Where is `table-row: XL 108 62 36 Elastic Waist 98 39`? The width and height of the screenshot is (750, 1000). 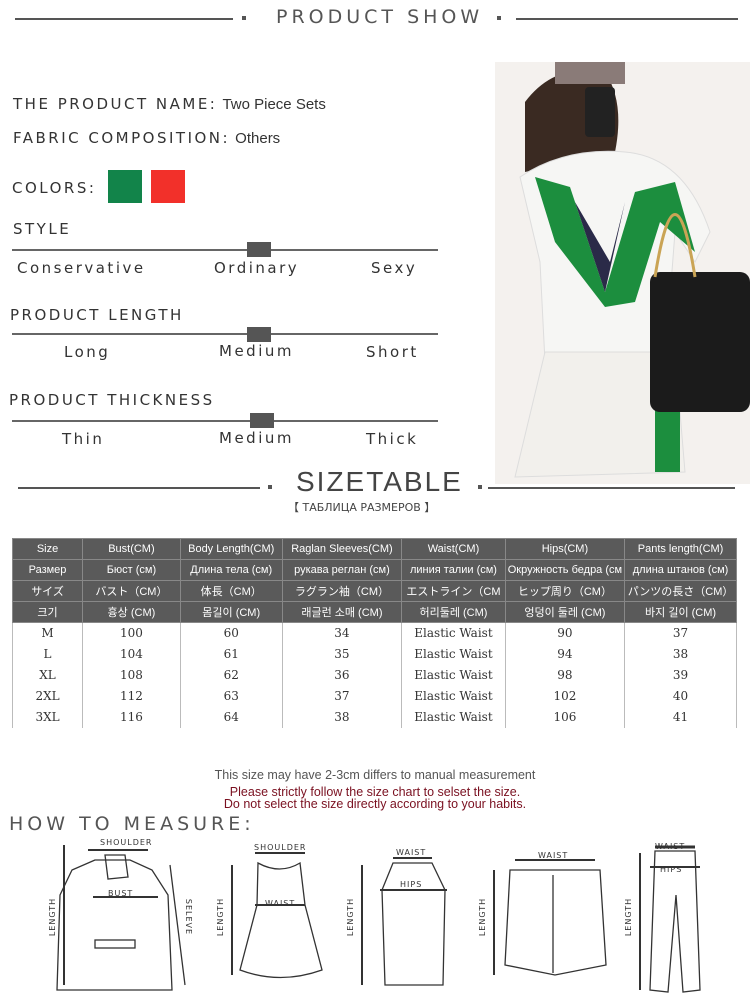
table-row: XL 108 62 36 Elastic Waist 98 39 is located at coordinates (374, 675).